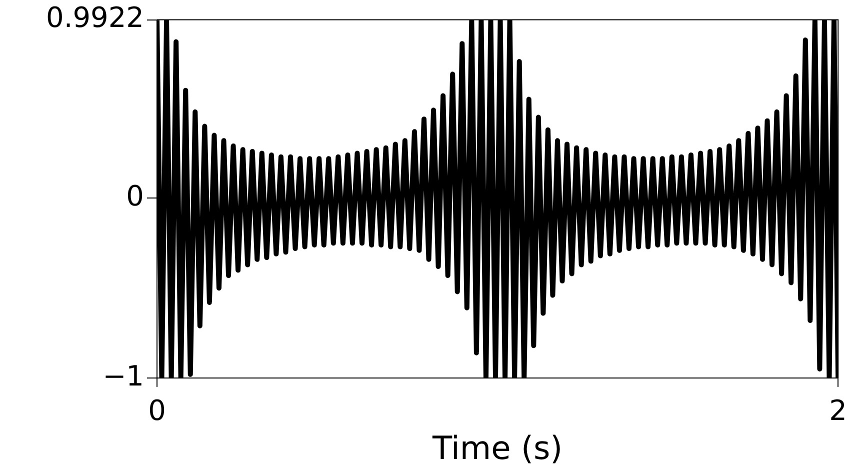  Describe the element at coordinates (123, 375) in the screenshot. I see `y-tick-label: −1` at that location.